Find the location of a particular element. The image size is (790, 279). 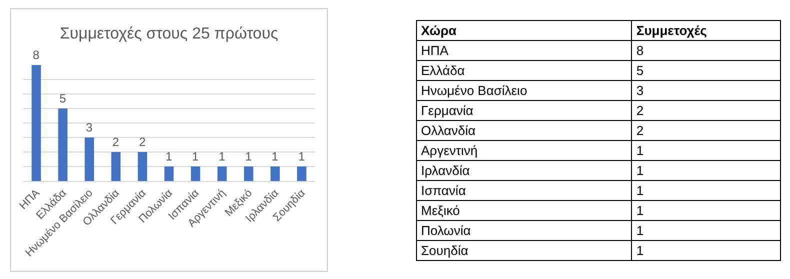

category-label: Ολλανδία is located at coordinates (524, 130).